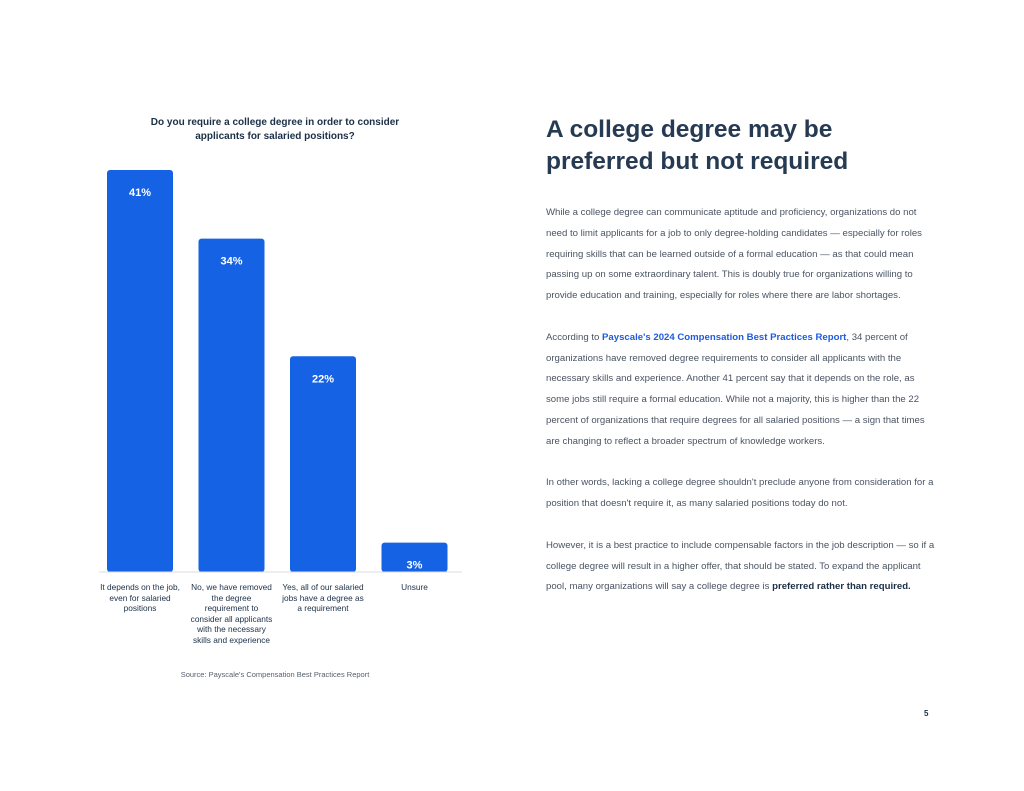 This screenshot has height=791, width=1024. I want to click on bar-value-label-2: 34%, so click(231, 262).